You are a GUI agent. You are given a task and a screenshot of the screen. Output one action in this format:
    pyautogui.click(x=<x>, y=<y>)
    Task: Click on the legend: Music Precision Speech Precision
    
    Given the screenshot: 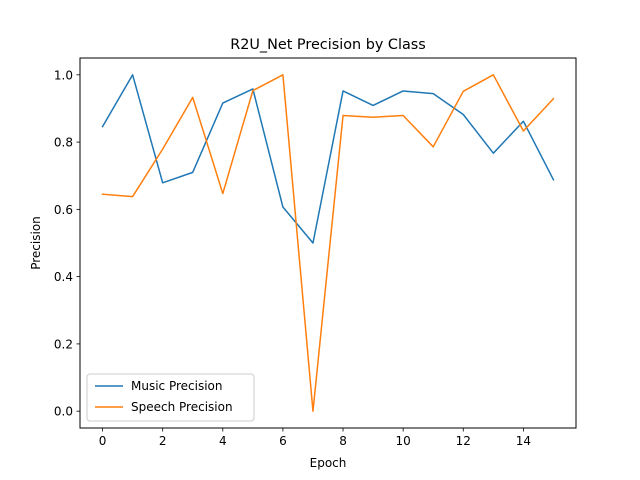 What is the action you would take?
    pyautogui.click(x=170, y=397)
    